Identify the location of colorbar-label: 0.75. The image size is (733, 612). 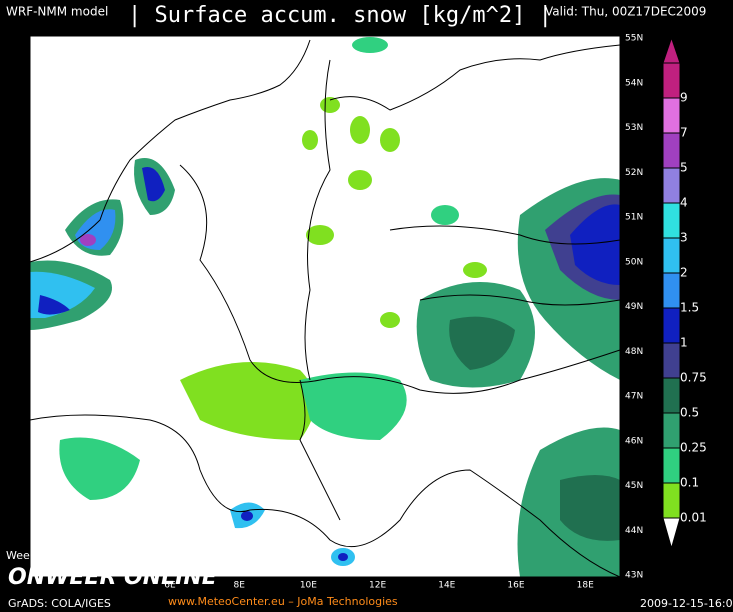
(693, 378).